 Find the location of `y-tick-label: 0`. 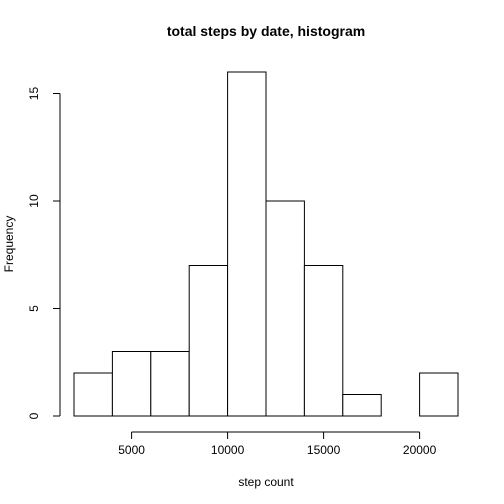

y-tick-label: 0 is located at coordinates (34, 415).